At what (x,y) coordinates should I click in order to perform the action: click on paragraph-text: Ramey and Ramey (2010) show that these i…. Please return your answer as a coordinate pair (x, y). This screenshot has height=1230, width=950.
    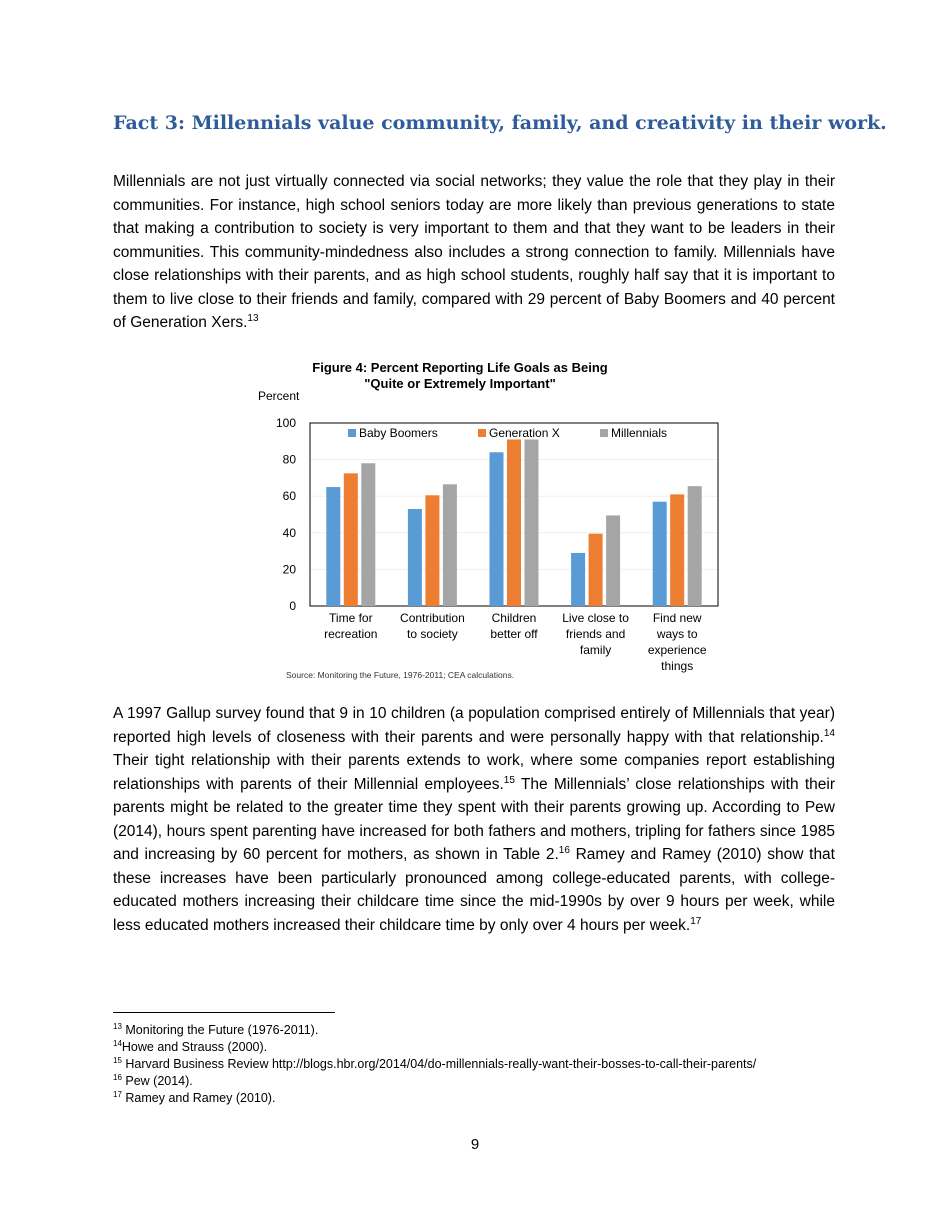
    Looking at the image, I should click on (474, 890).